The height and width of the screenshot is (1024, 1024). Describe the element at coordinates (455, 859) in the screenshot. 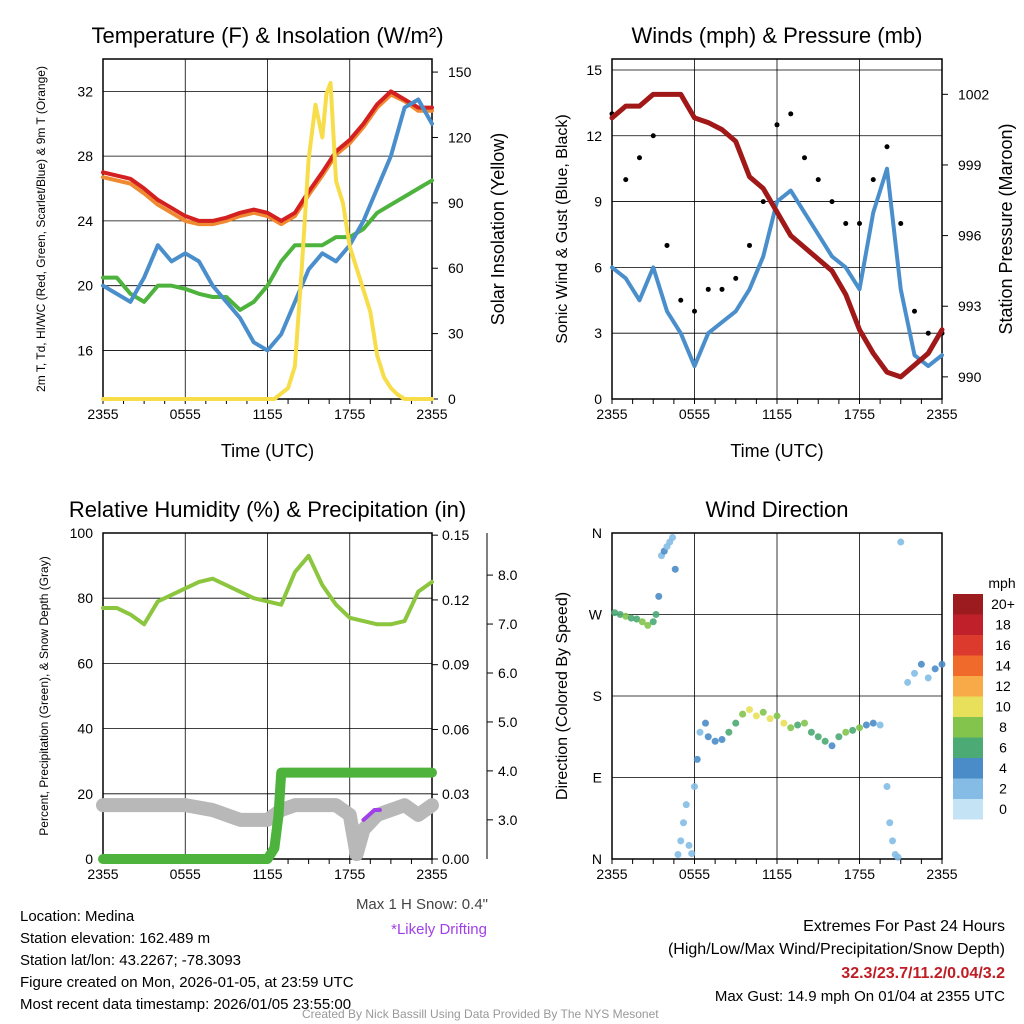

I see `y2-tick-label: 0.00` at that location.